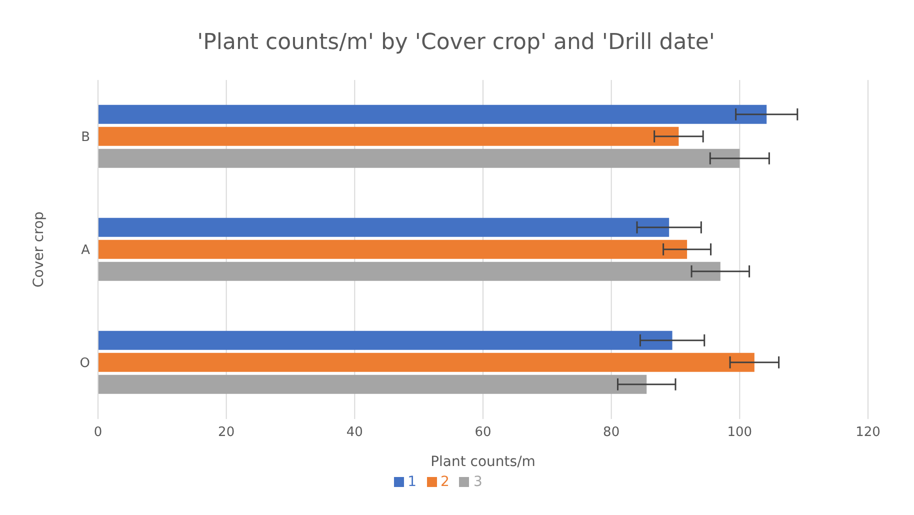  I want to click on x-tick-label: 0, so click(98, 432).